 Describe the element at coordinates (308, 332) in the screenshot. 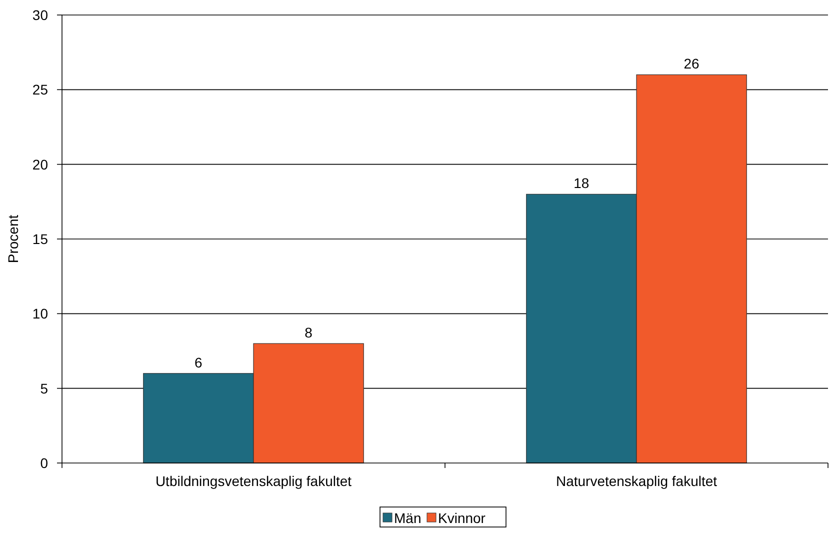

I see `data-label: 8` at that location.